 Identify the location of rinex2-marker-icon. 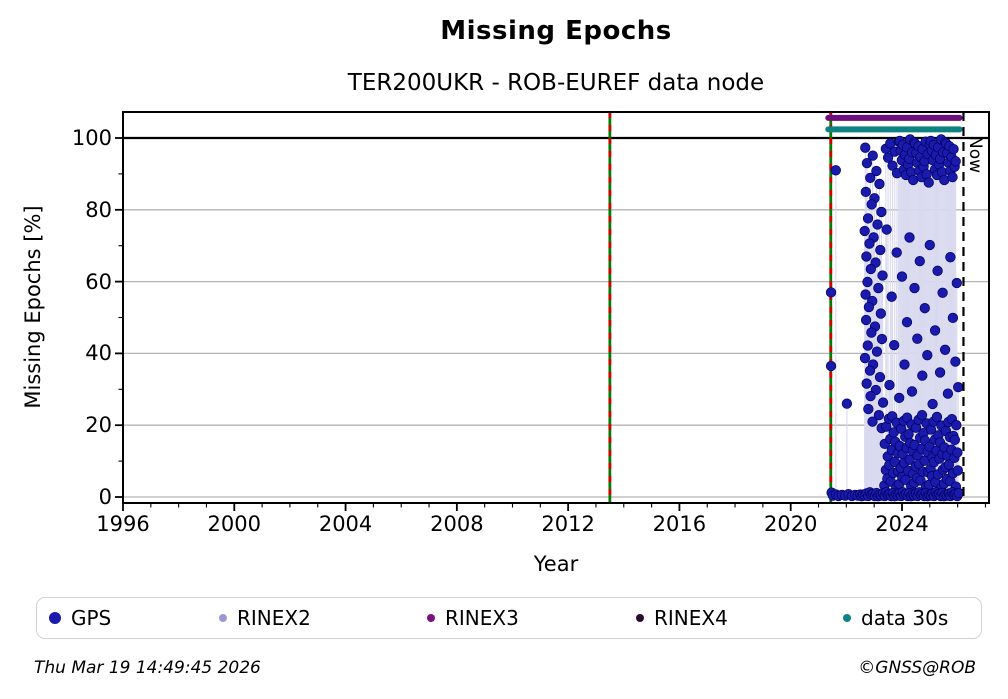
(223, 617).